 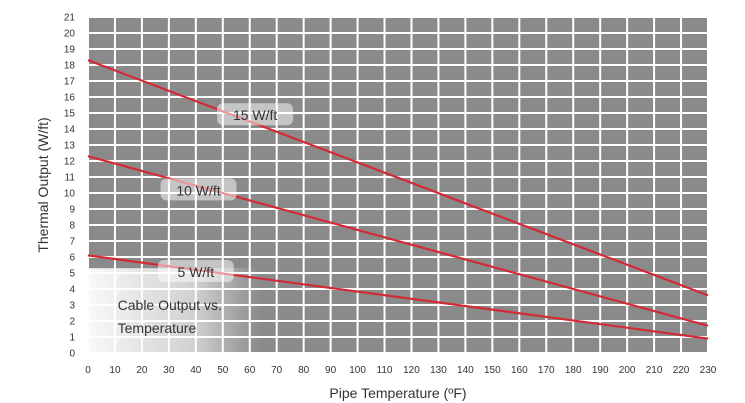 I want to click on x-tick-label: 210, so click(x=654, y=370).